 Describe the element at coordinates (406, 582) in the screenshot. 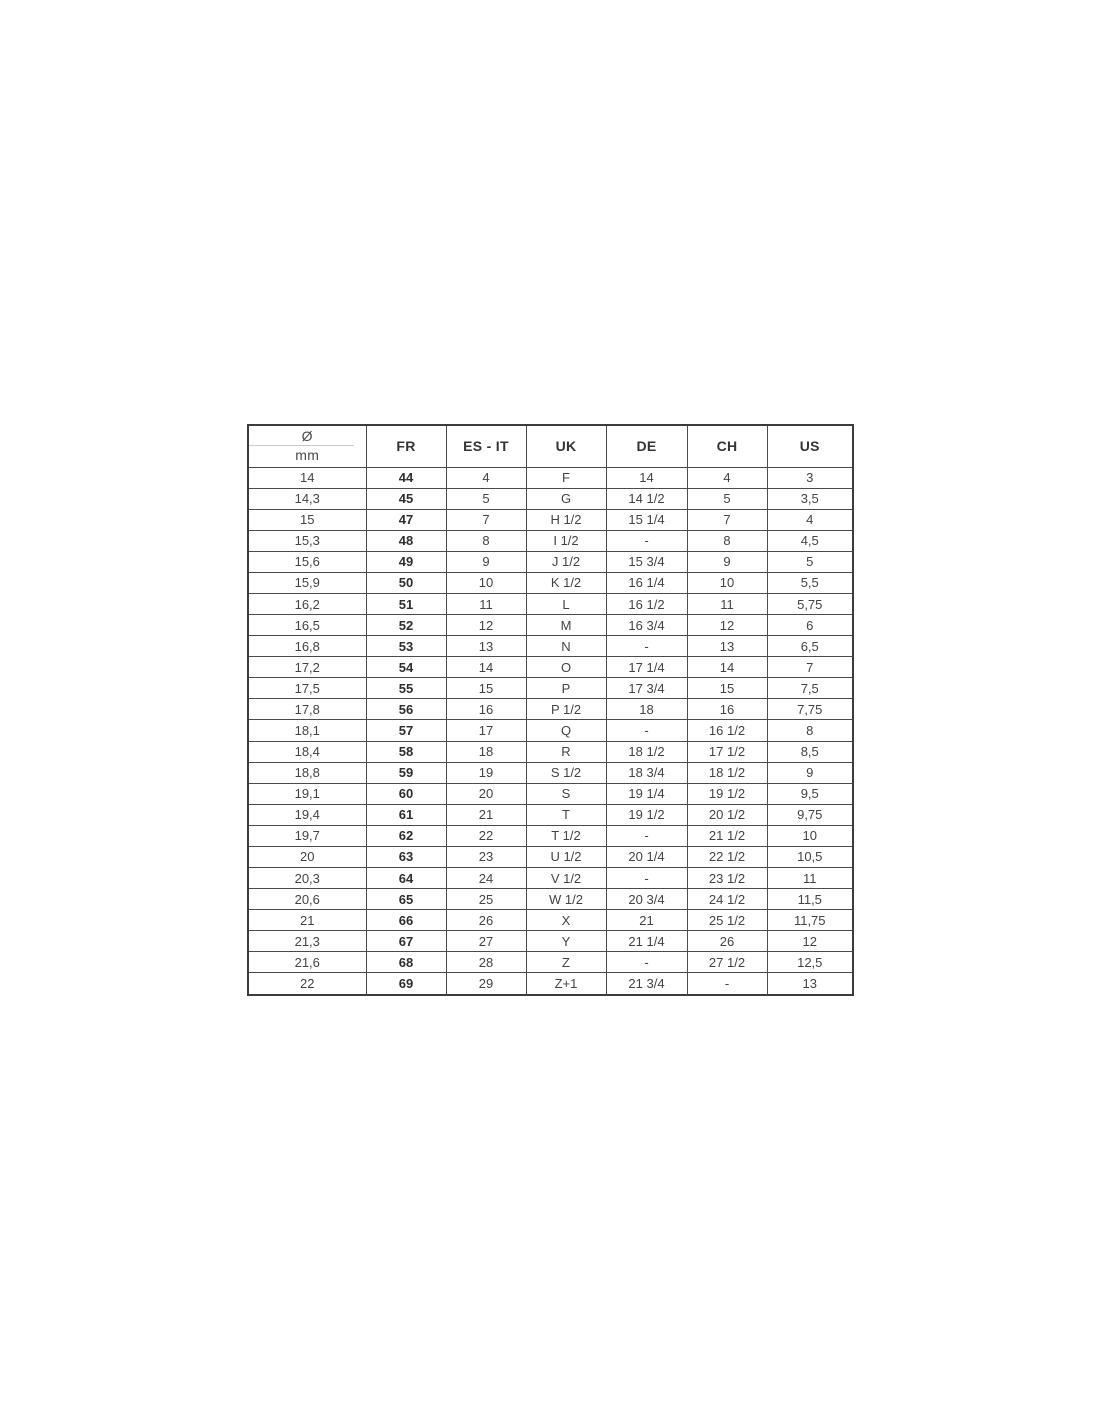

I see `cell-fr: 50` at that location.